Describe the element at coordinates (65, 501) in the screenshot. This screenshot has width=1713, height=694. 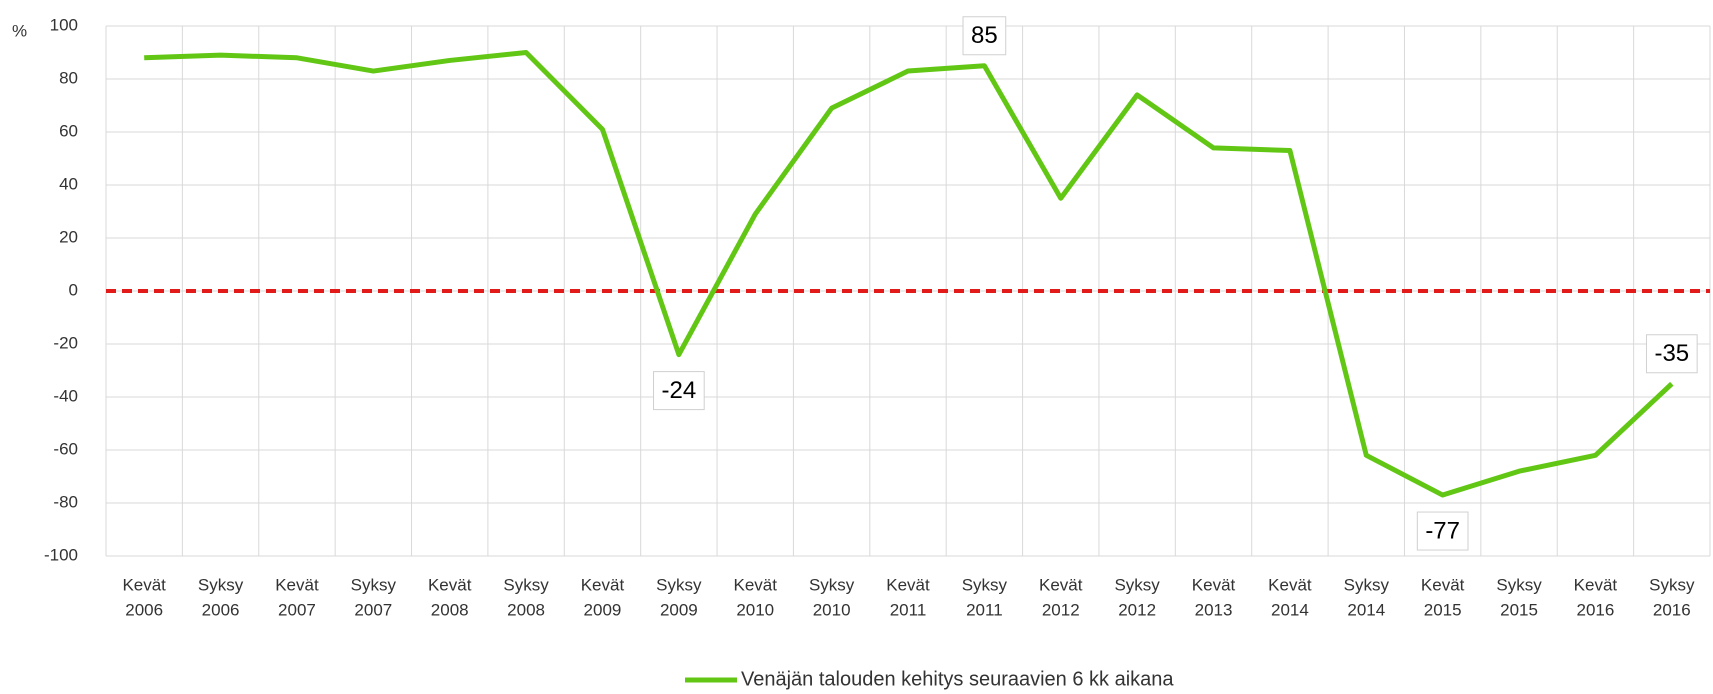
I see `y-tick-label: -80` at that location.